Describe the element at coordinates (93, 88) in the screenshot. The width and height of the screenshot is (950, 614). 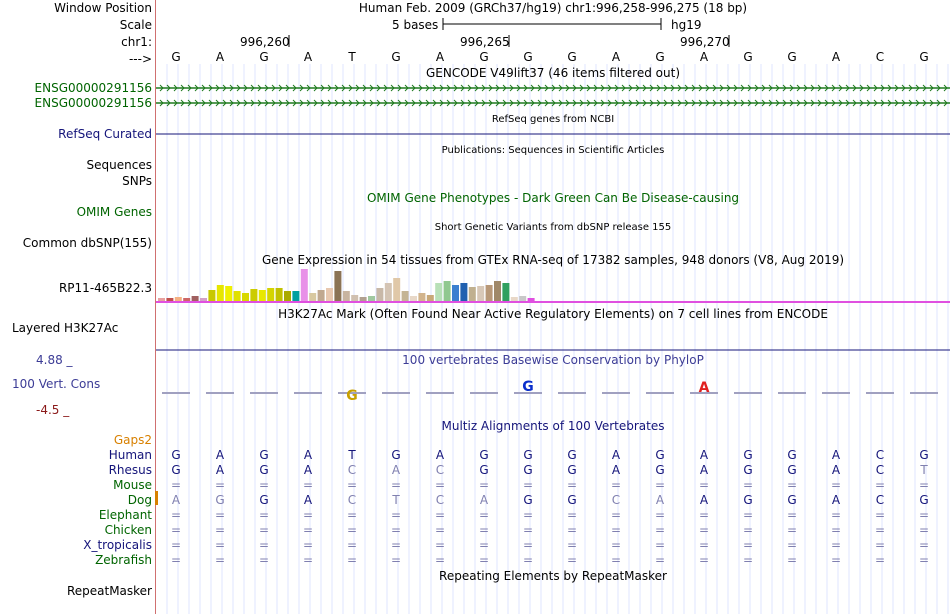
I see `gencode-item-1: ENSG00000291156` at that location.